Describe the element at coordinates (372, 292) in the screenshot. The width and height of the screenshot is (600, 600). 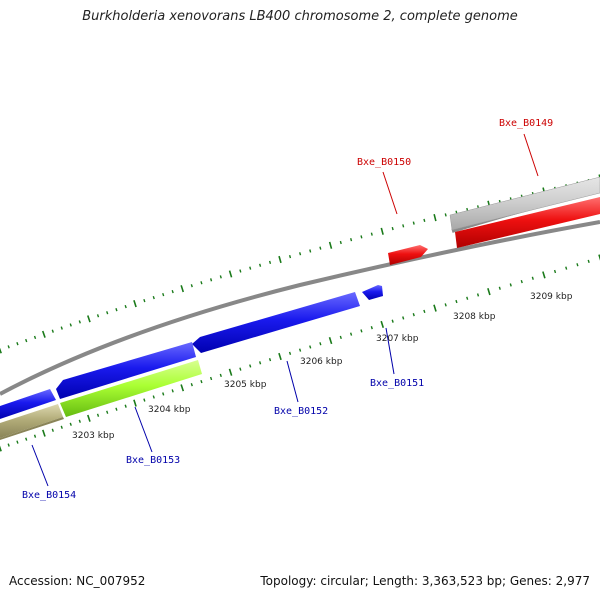
I see `gene-Bxe_B0151` at that location.